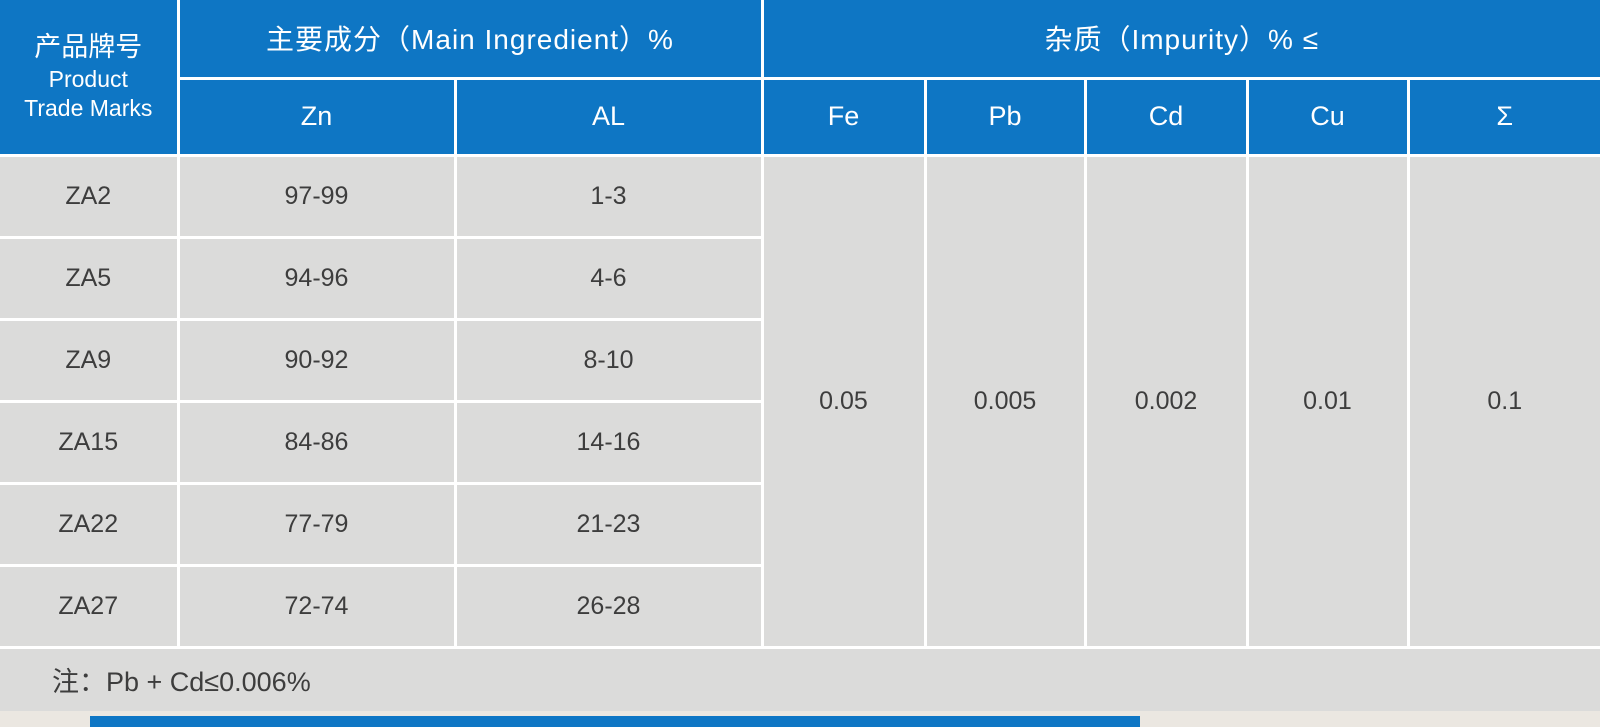  Describe the element at coordinates (843, 401) in the screenshot. I see `cell-limit-fe: 0.05` at that location.